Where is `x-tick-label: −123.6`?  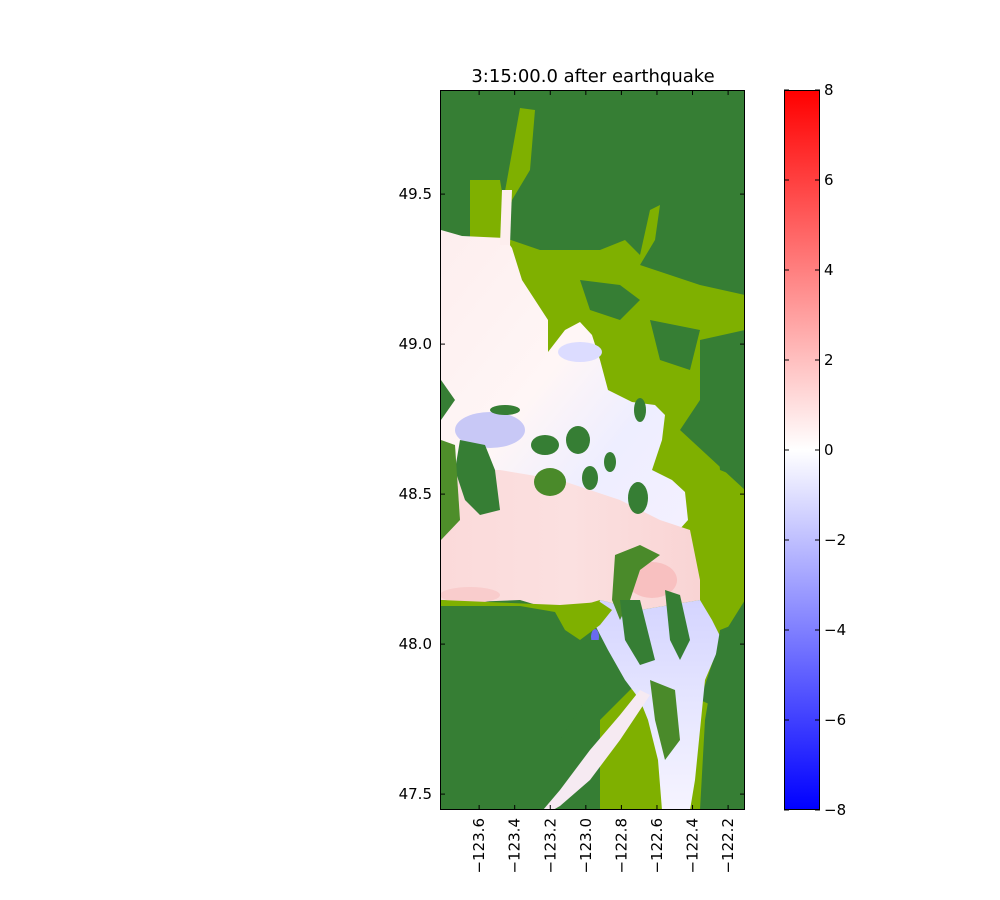 x-tick-label: −123.6 is located at coordinates (479, 846).